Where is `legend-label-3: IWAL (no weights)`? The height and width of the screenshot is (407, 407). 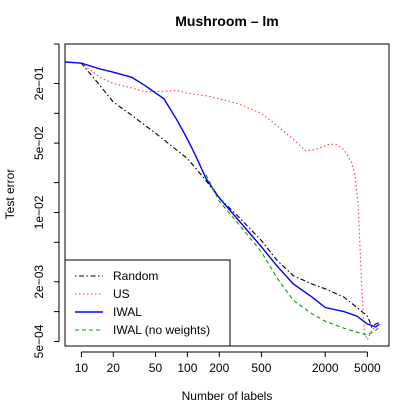
legend-label-3: IWAL (no weights) is located at coordinates (161, 330).